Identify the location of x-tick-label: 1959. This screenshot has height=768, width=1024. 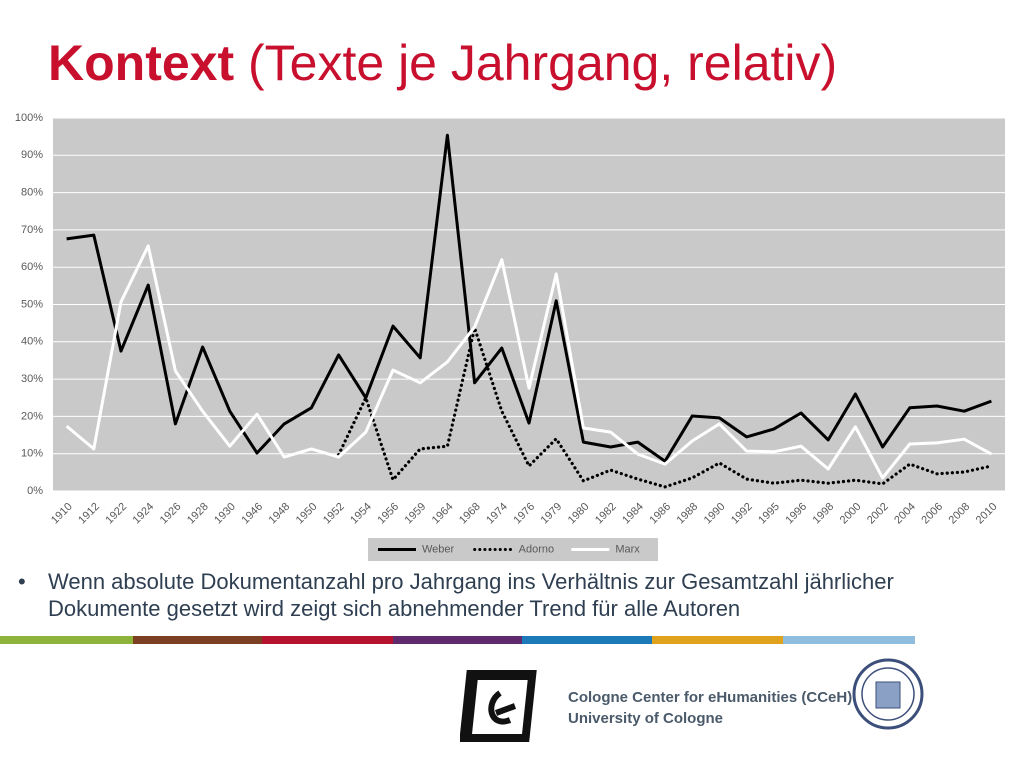
(416, 514).